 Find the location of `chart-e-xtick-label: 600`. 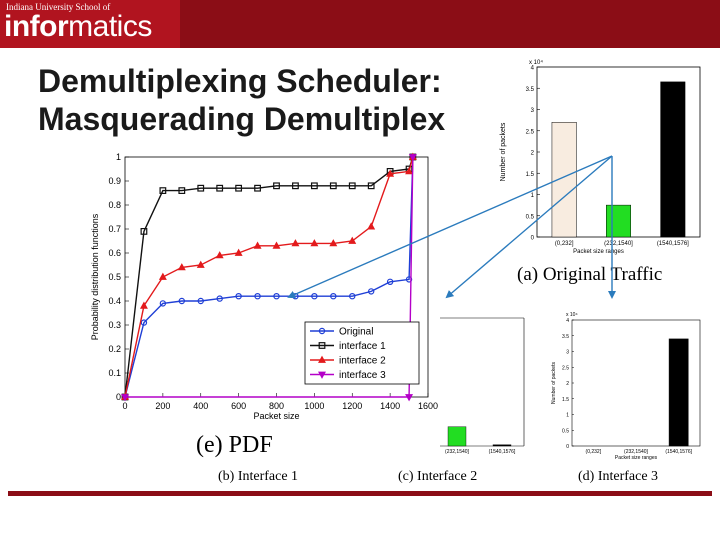

chart-e-xtick-label: 600 is located at coordinates (238, 406).